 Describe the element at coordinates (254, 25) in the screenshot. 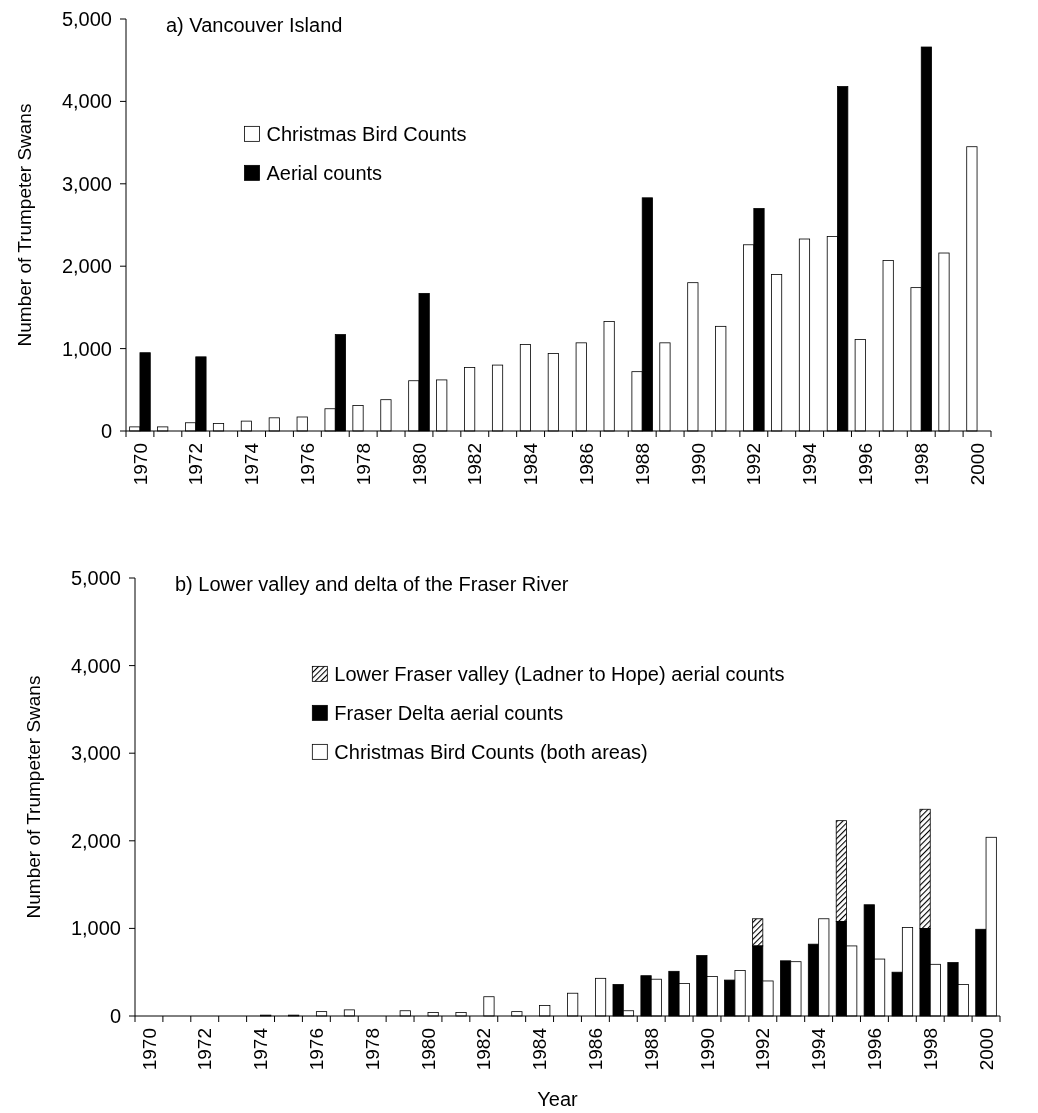

I see `chart-title: a) Vancouver Island` at that location.